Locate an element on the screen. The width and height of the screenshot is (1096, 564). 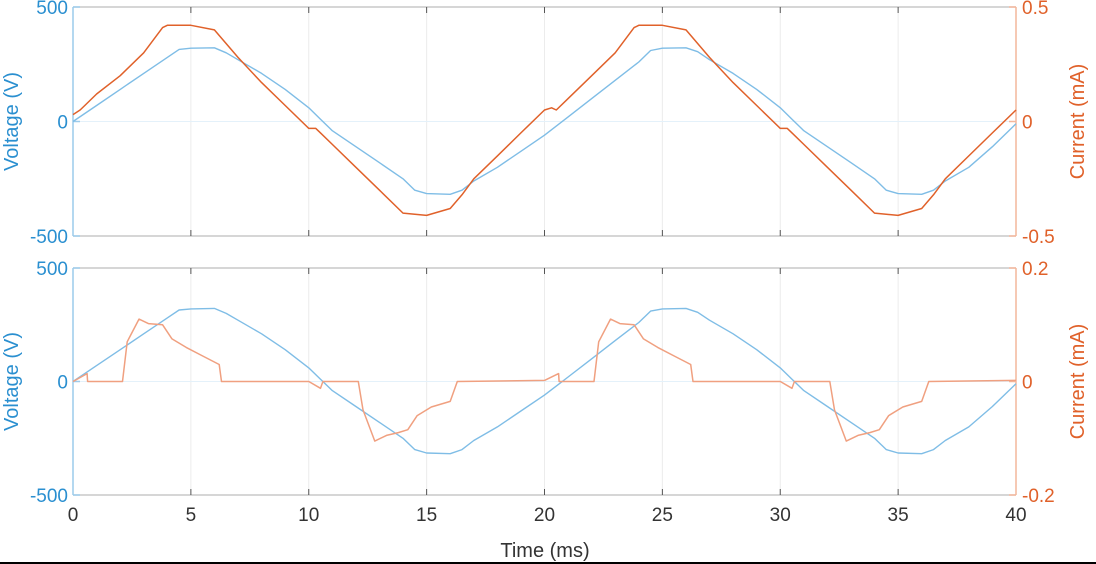
y-tick-label-right: 0.2 is located at coordinates (1035, 269).